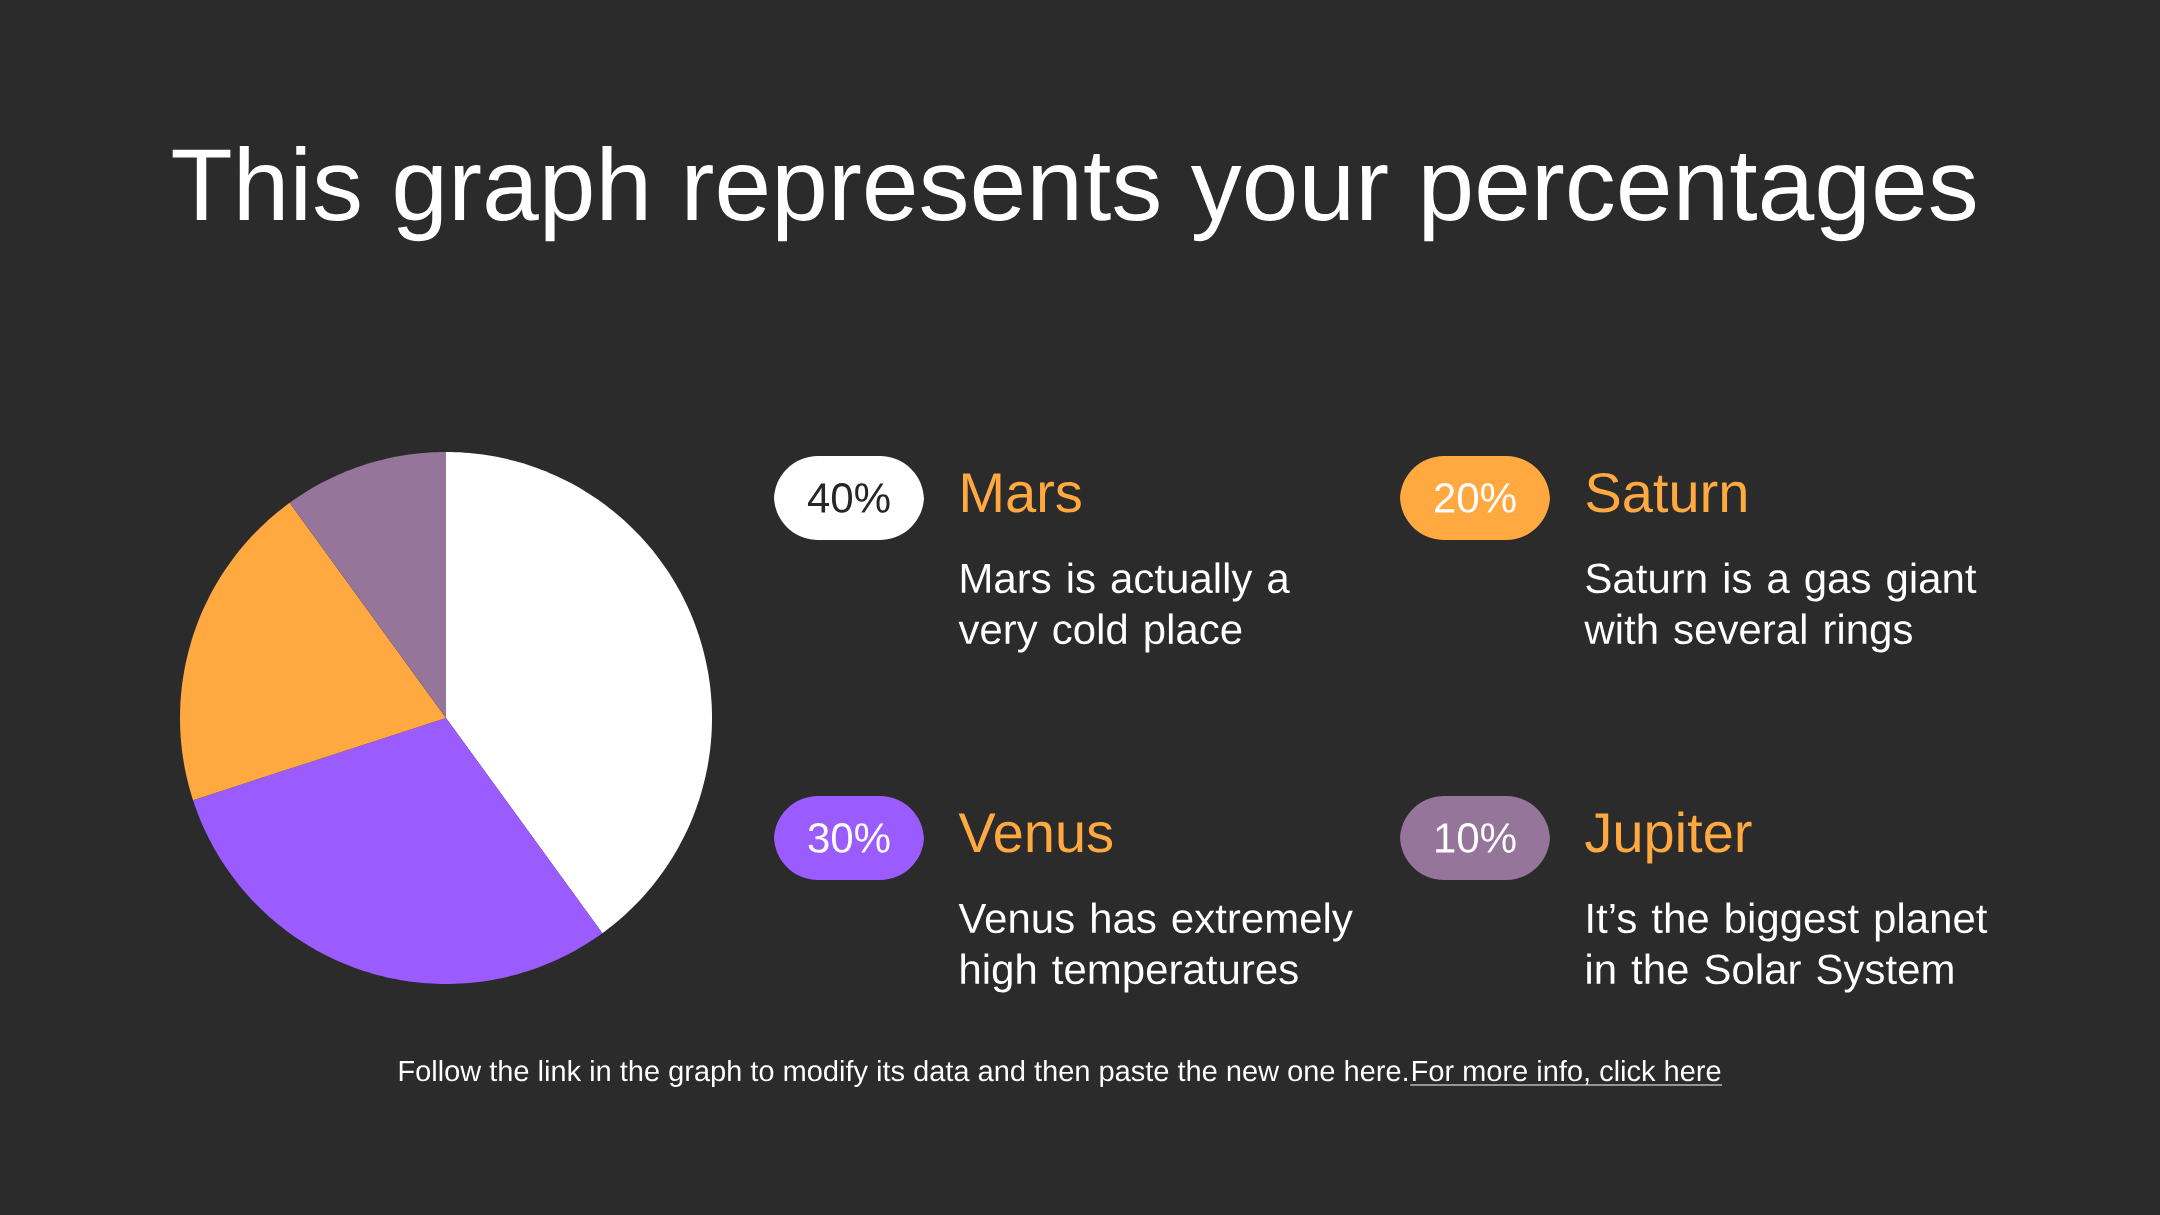 This screenshot has height=1215, width=2160. What do you see at coordinates (1475, 498) in the screenshot?
I see `data-label: 20%` at bounding box center [1475, 498].